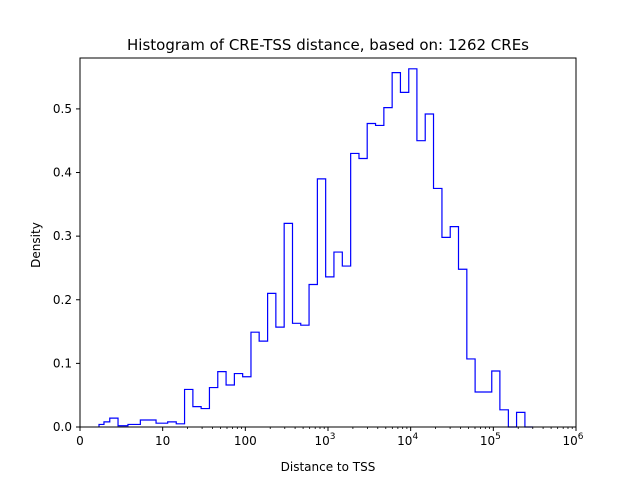 The image size is (640, 480). Describe the element at coordinates (328, 467) in the screenshot. I see `x-axis-label: Distance to TSS` at that location.